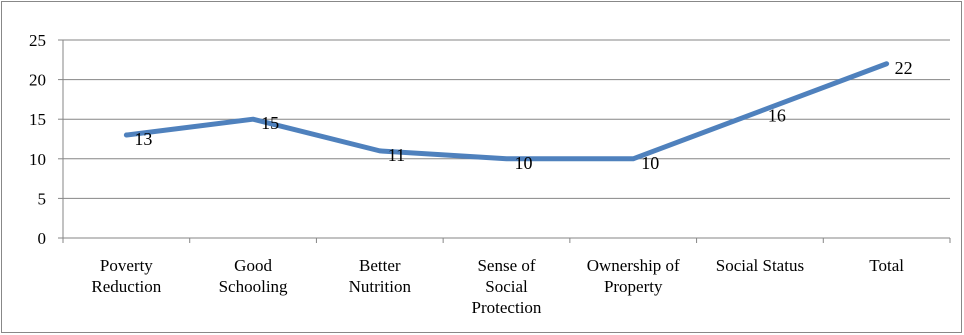 This screenshot has height=335, width=964. I want to click on y-tick-label: 5, so click(42, 198).